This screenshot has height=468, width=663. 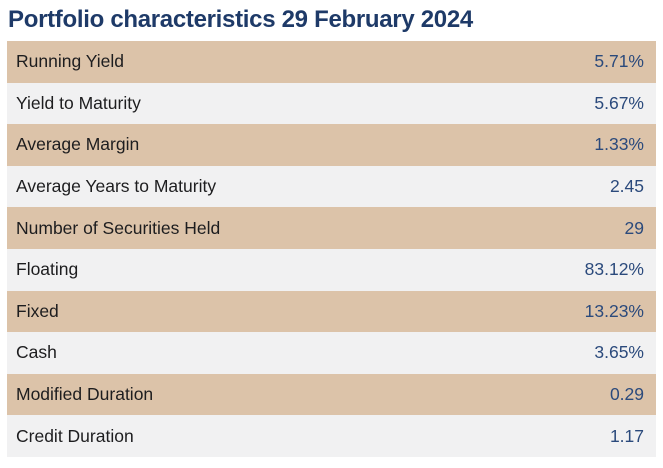 What do you see at coordinates (614, 269) in the screenshot?
I see `row-value: 83.12%` at bounding box center [614, 269].